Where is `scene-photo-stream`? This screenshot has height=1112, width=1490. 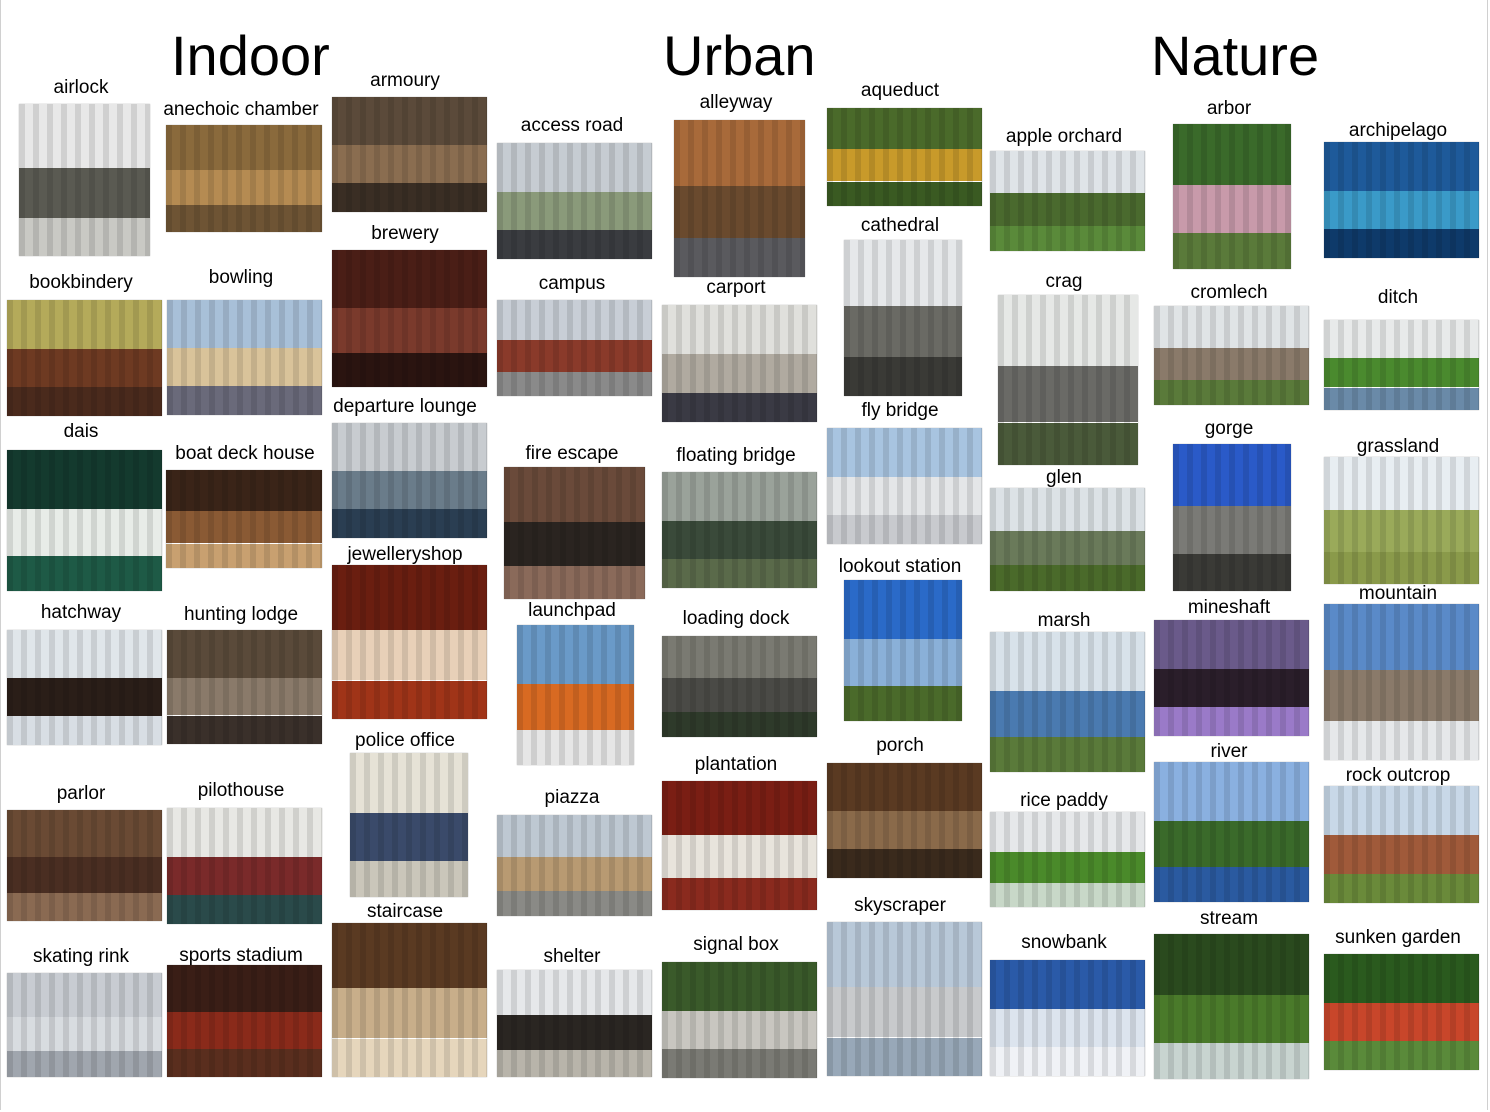
scene-photo-stream is located at coordinates (1231, 1006).